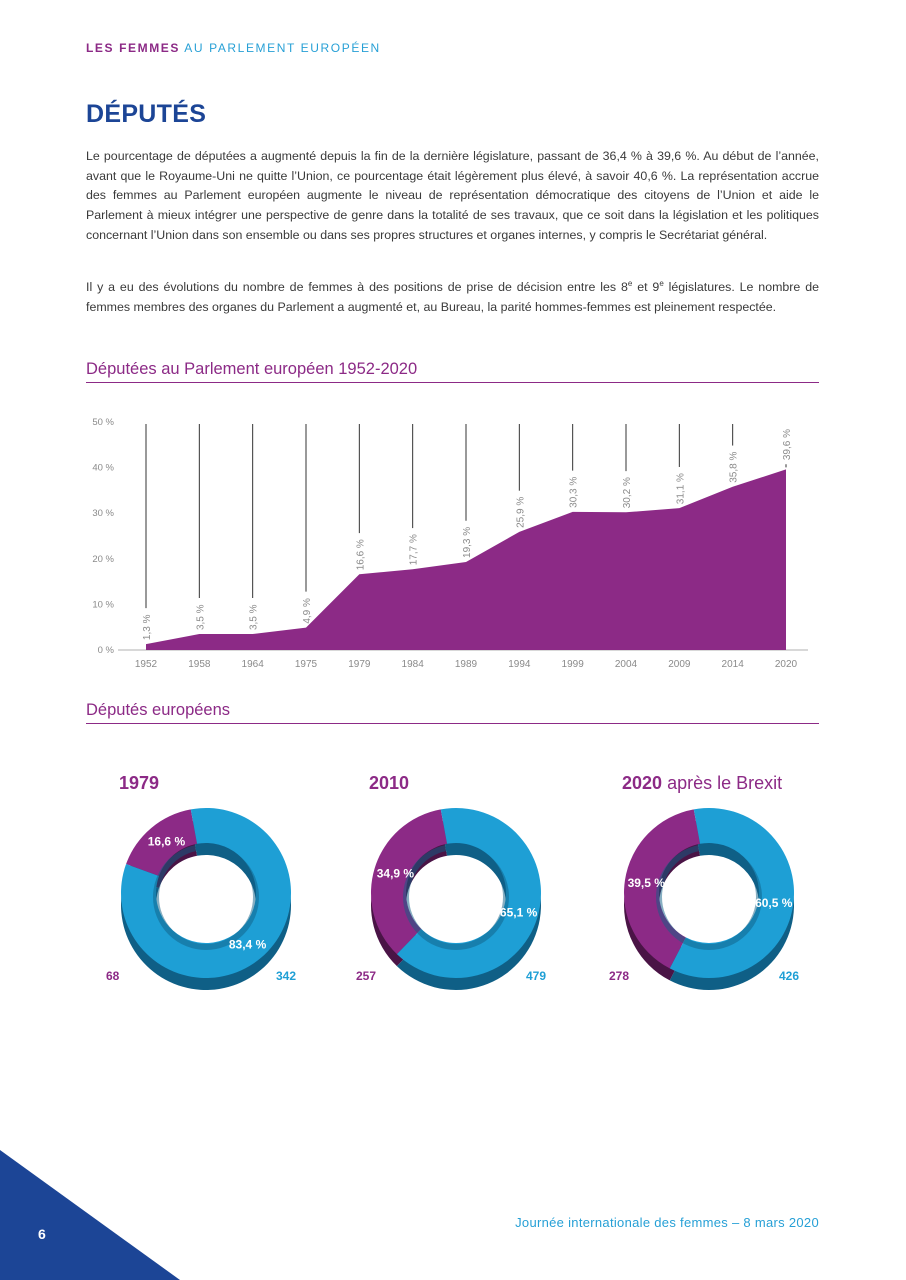  I want to click on donut-title: 2010, so click(389, 783).